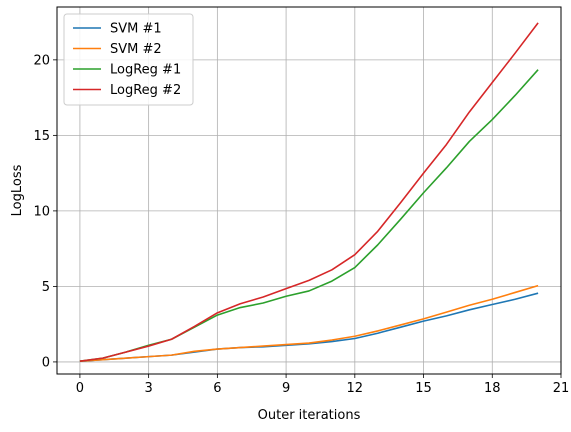 This screenshot has width=571, height=432. What do you see at coordinates (17, 190) in the screenshot?
I see `y-axis-label: LogLoss` at bounding box center [17, 190].